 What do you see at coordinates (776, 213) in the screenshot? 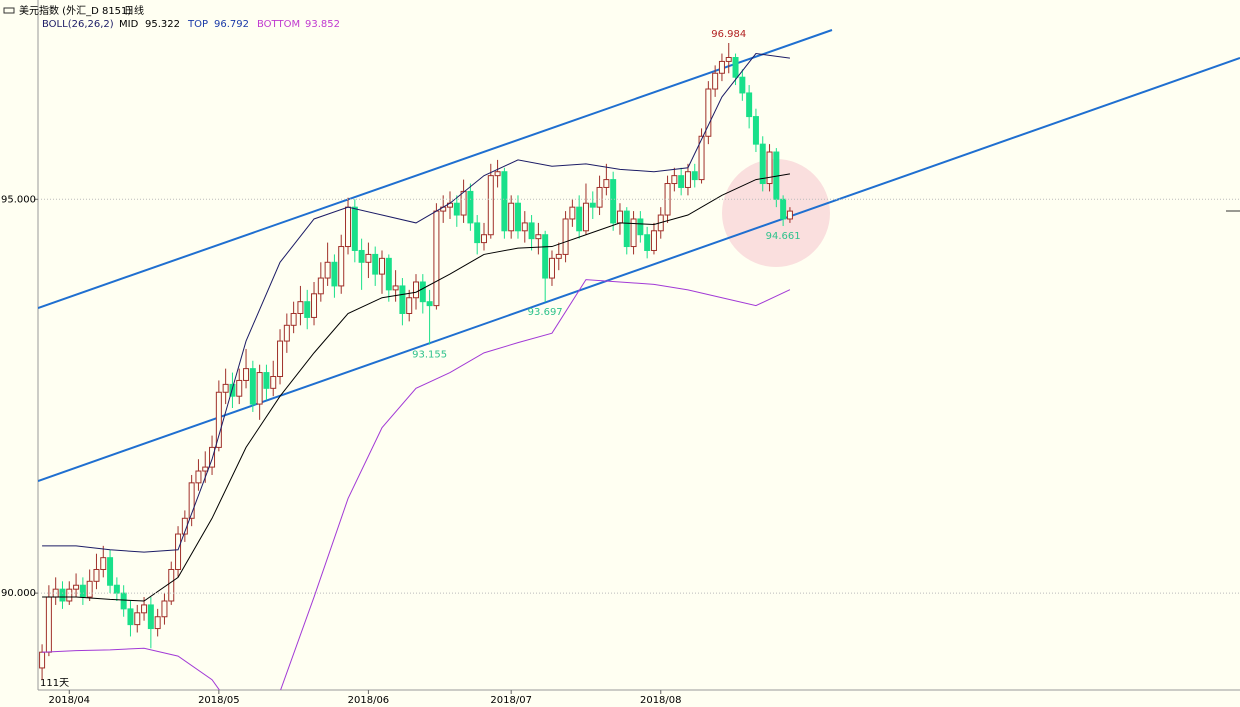
I see `highlight-circle` at bounding box center [776, 213].